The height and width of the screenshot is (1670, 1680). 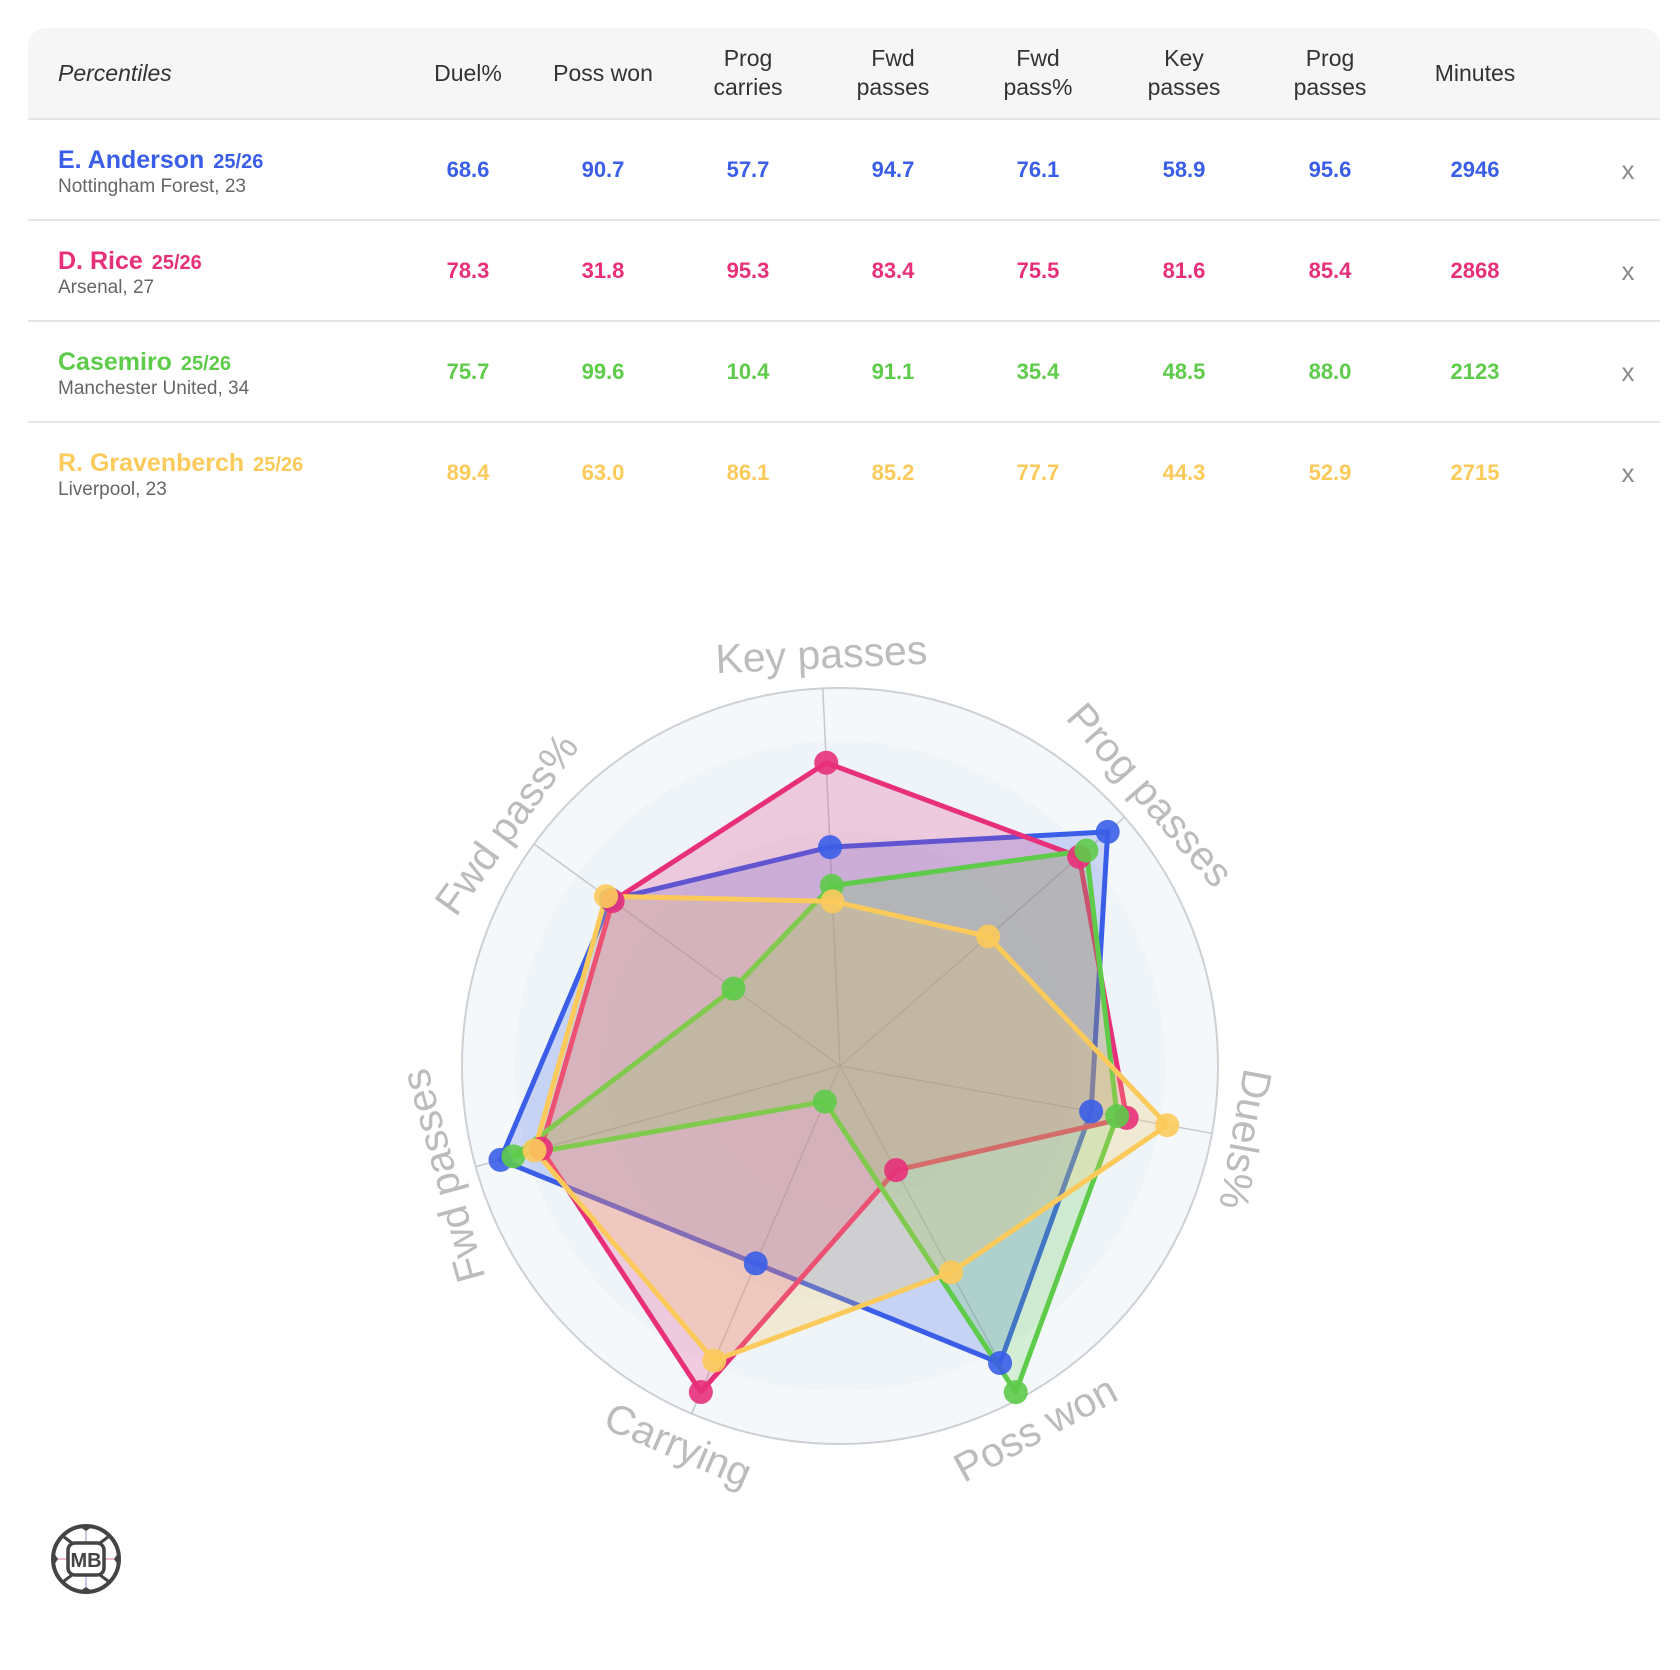 I want to click on value-fwd-pass-pct: 76.1, so click(x=1038, y=169).